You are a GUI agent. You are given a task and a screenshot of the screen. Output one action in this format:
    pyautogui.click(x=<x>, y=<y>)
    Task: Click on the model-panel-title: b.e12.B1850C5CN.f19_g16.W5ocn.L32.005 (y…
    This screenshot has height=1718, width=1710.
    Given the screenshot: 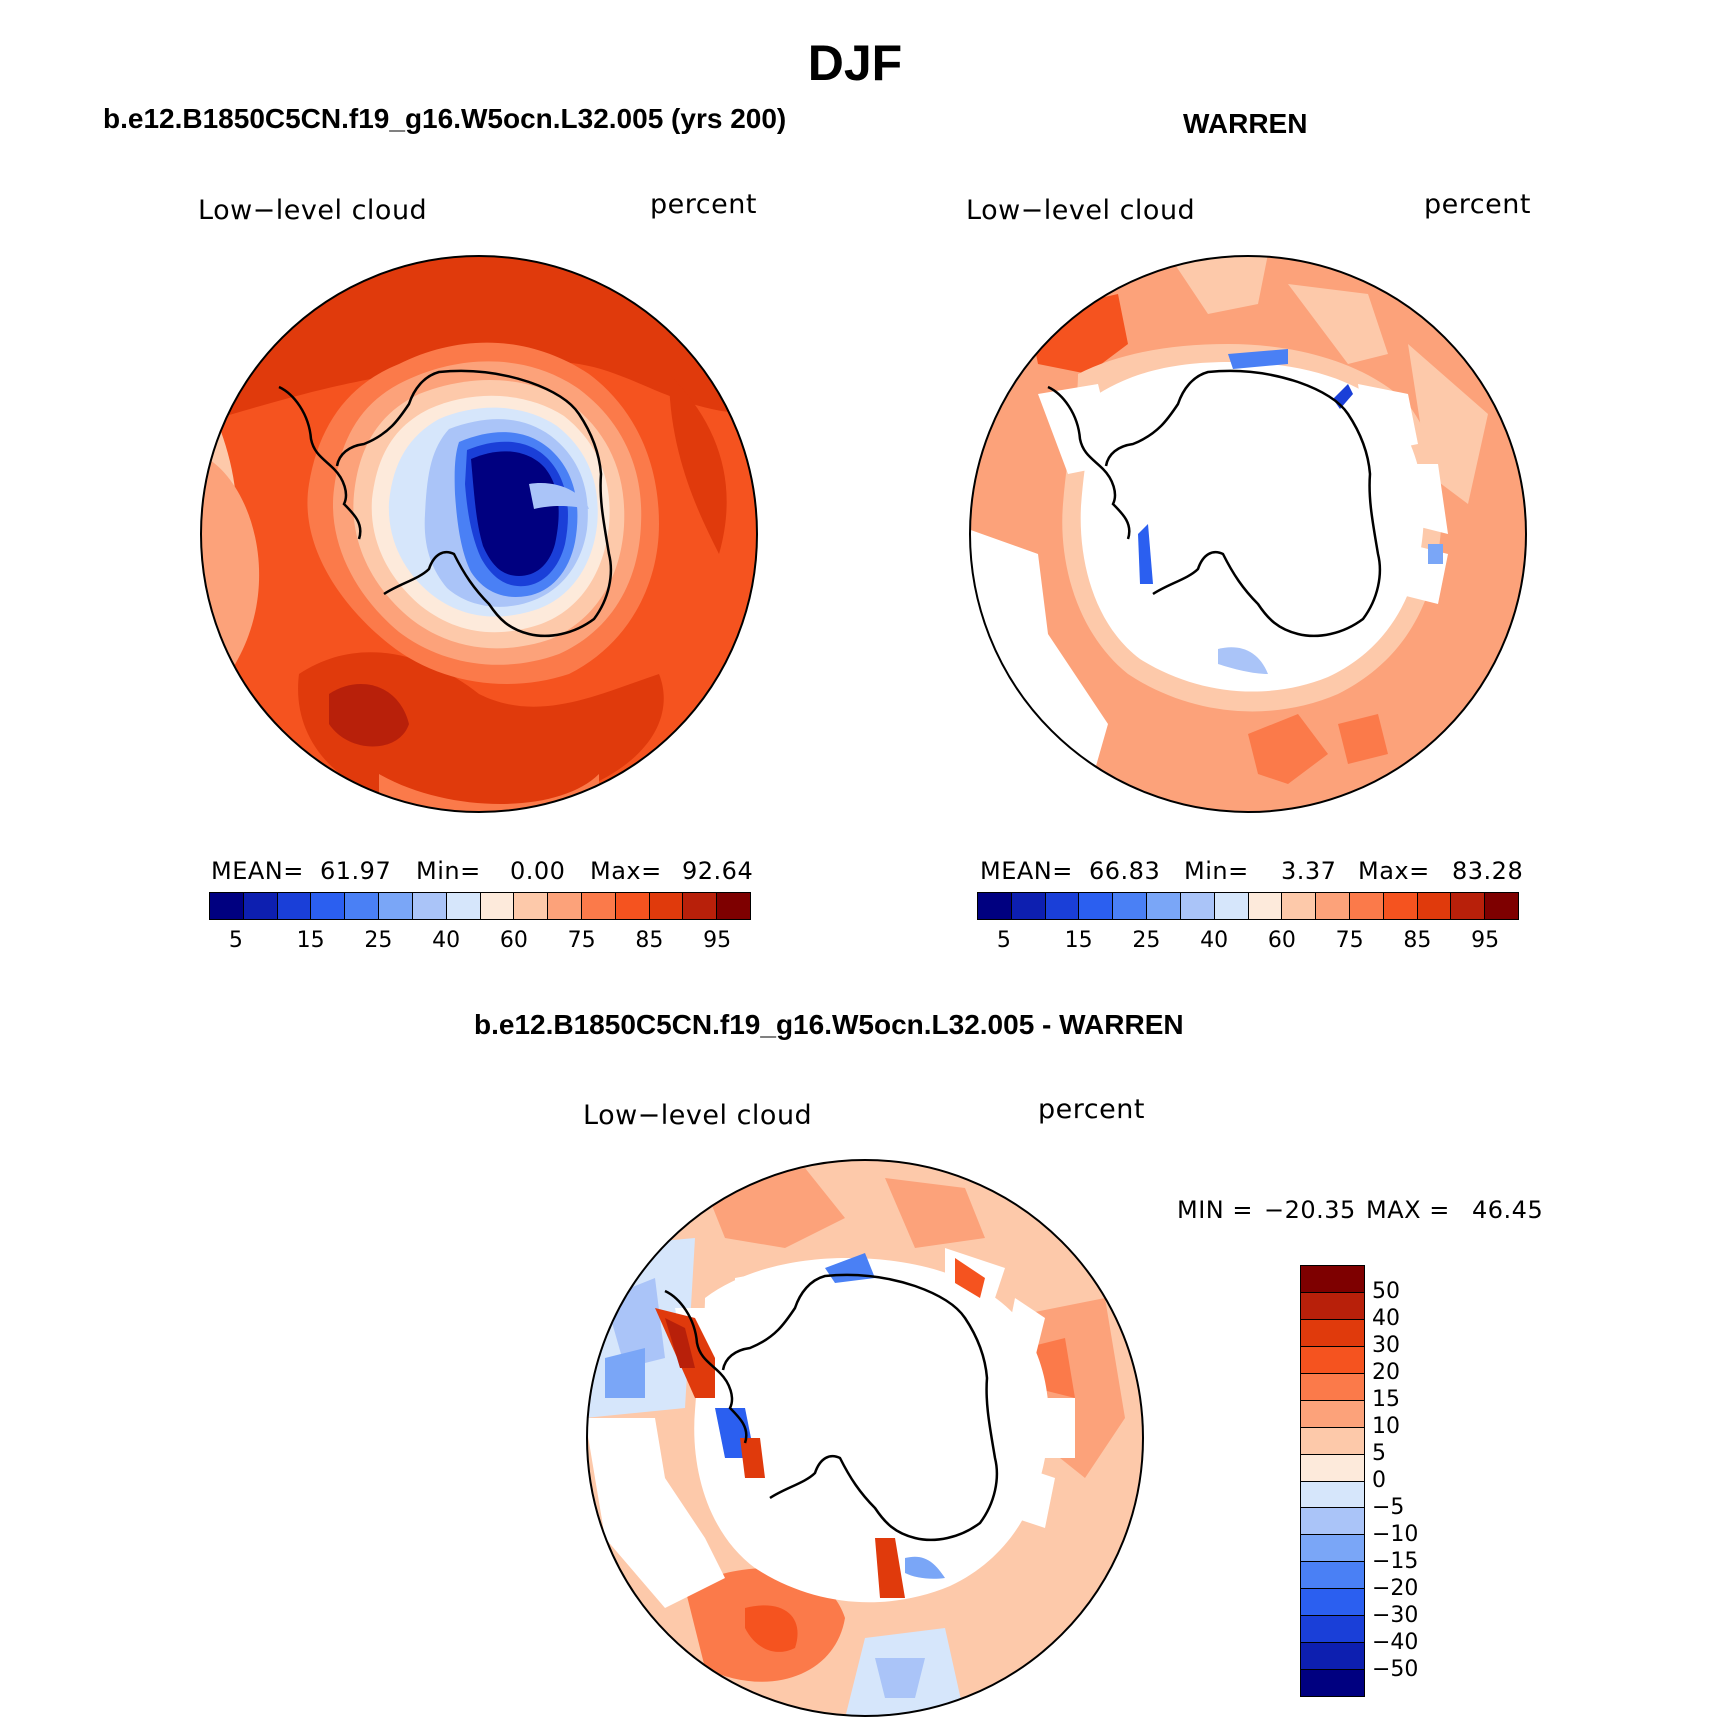 What is the action you would take?
    pyautogui.click(x=445, y=118)
    